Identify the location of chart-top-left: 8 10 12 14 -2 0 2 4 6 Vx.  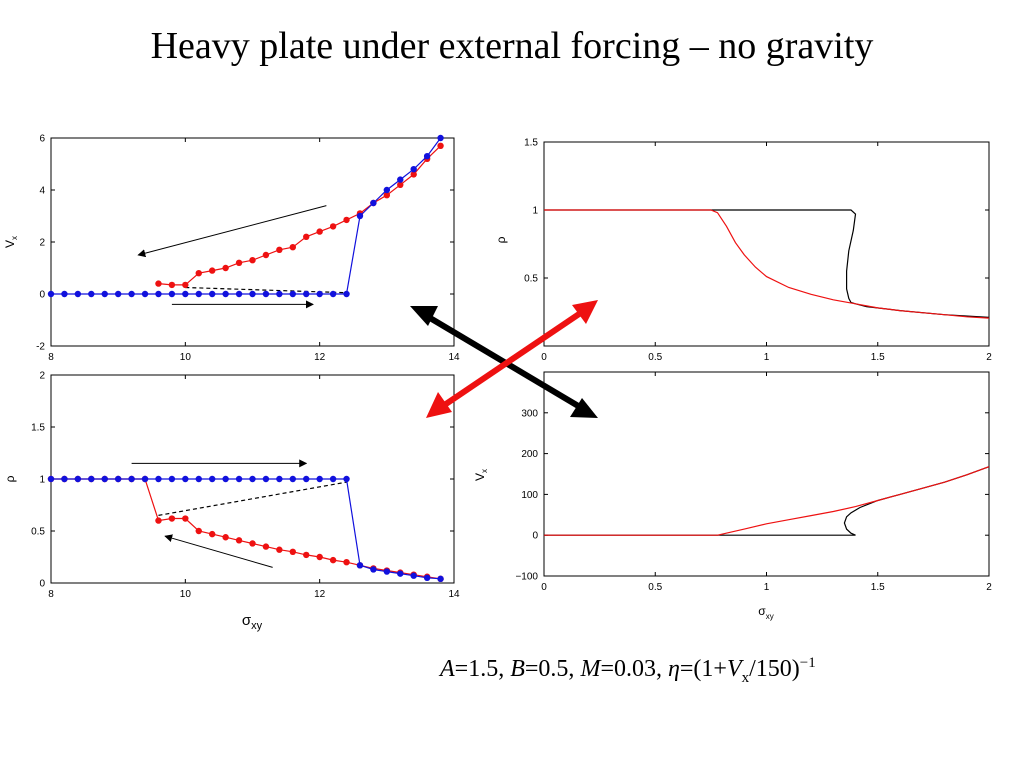
(231, 249).